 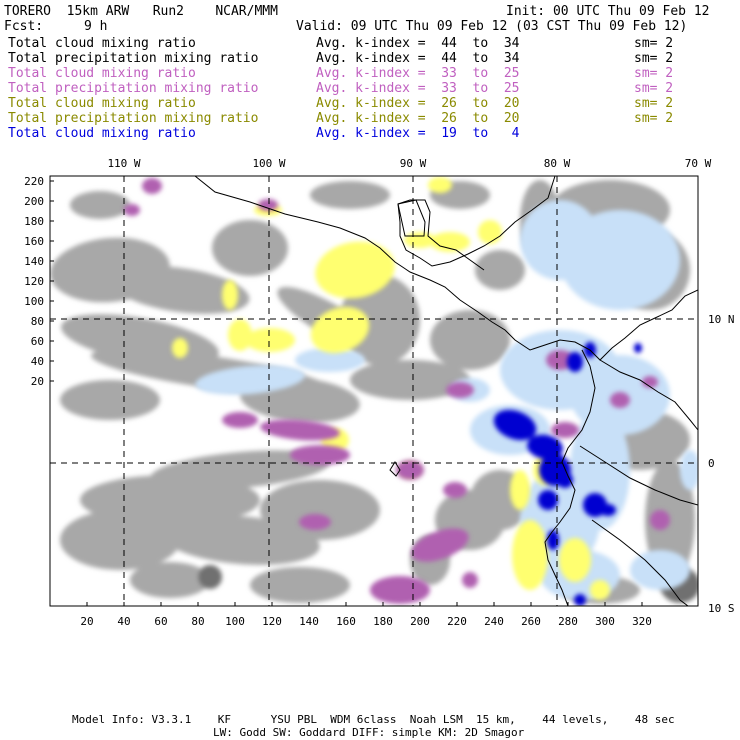 I want to click on y-tick-label: 120, so click(x=34, y=281).